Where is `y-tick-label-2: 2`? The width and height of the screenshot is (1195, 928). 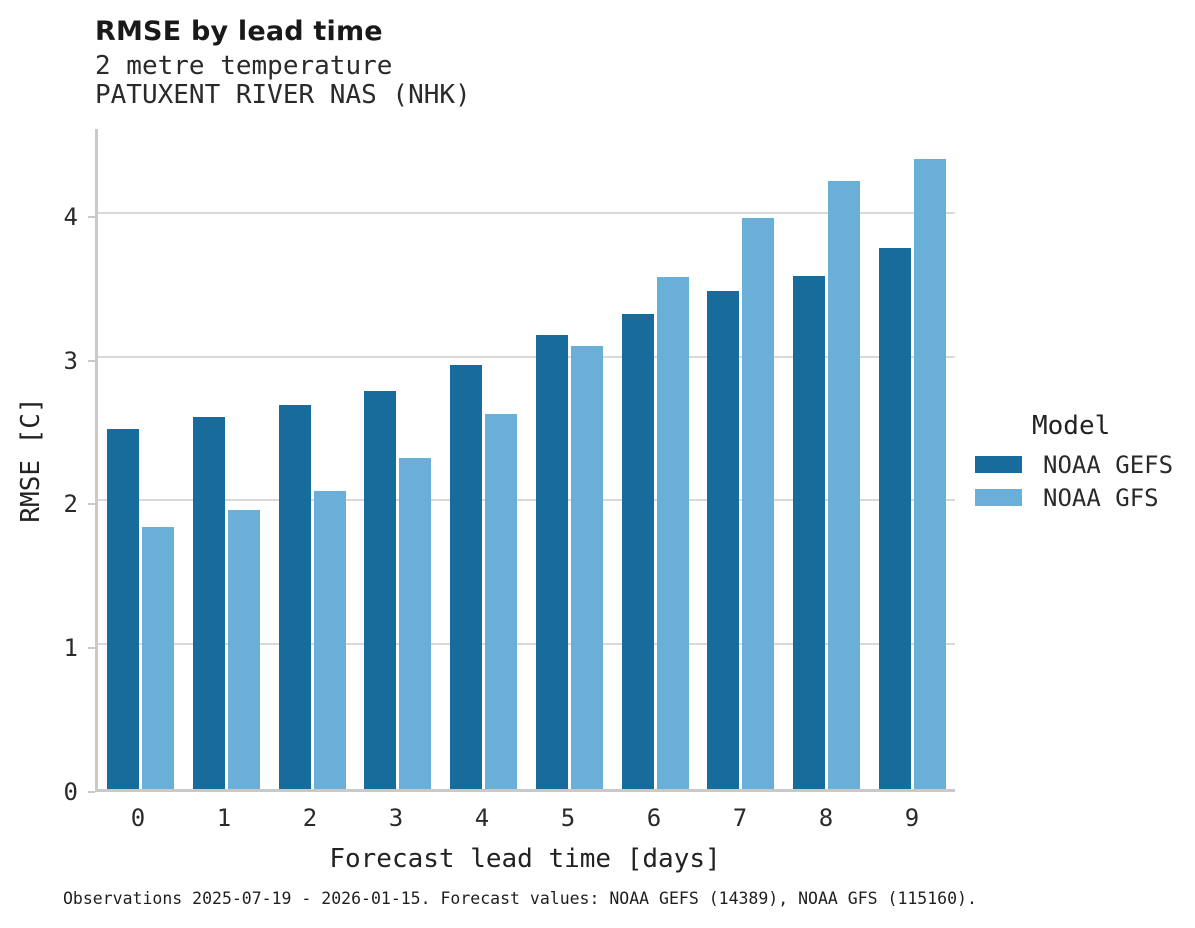 y-tick-label-2: 2 is located at coordinates (70, 504).